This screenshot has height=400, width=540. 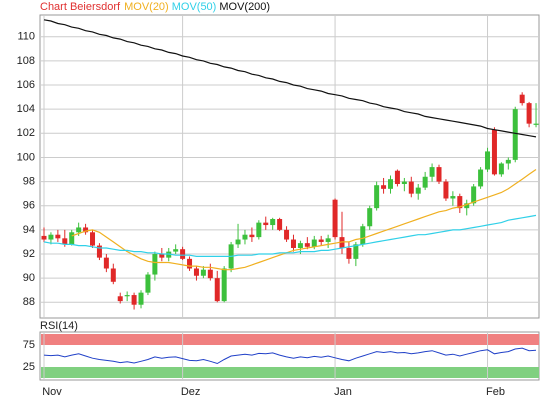 What do you see at coordinates (495, 392) in the screenshot?
I see `x-tick-label: Feb` at bounding box center [495, 392].